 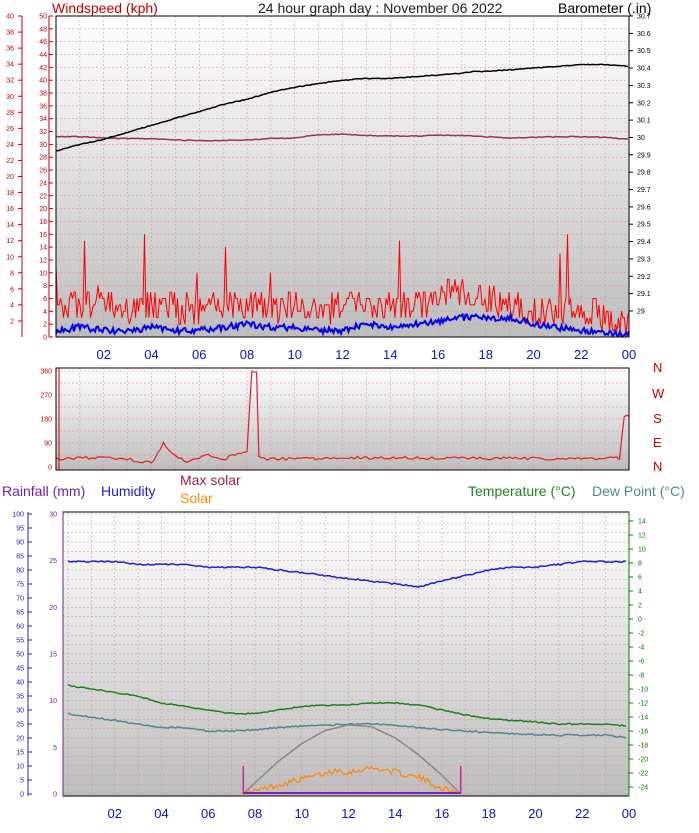 I want to click on far-left-tick-label: 6, so click(x=12, y=289).